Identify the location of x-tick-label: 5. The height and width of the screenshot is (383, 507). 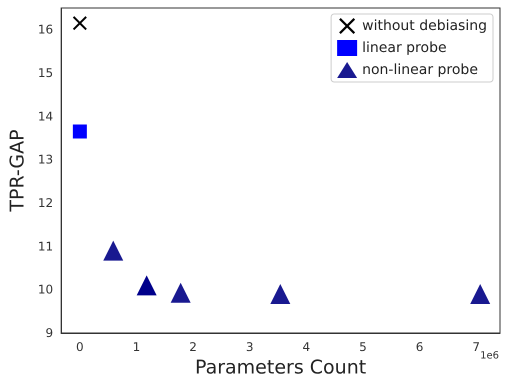
(363, 347).